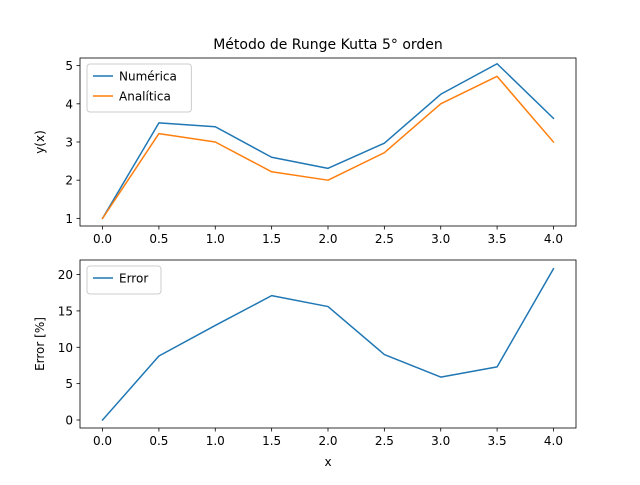  I want to click on chart1-legend: Numérica Analítica, so click(139, 88).